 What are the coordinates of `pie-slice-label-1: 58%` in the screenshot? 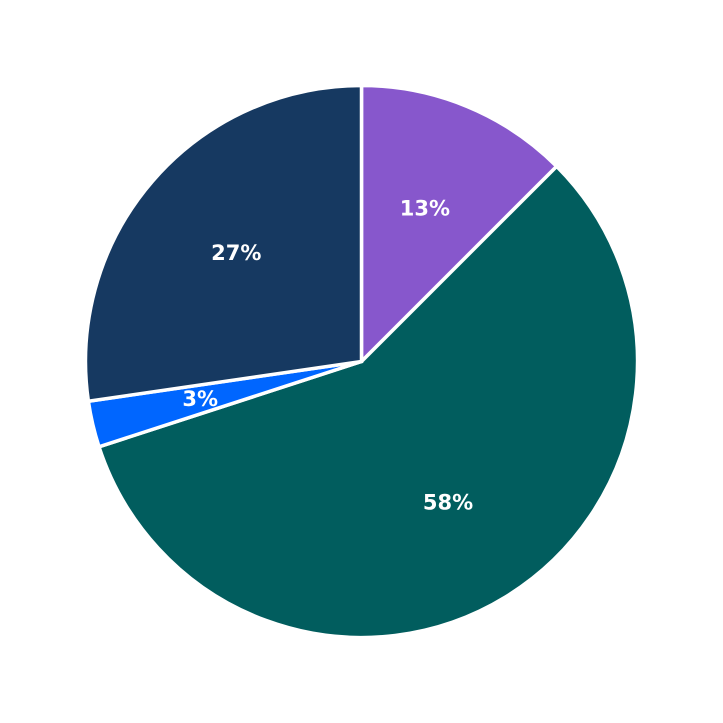 It's located at (448, 503).